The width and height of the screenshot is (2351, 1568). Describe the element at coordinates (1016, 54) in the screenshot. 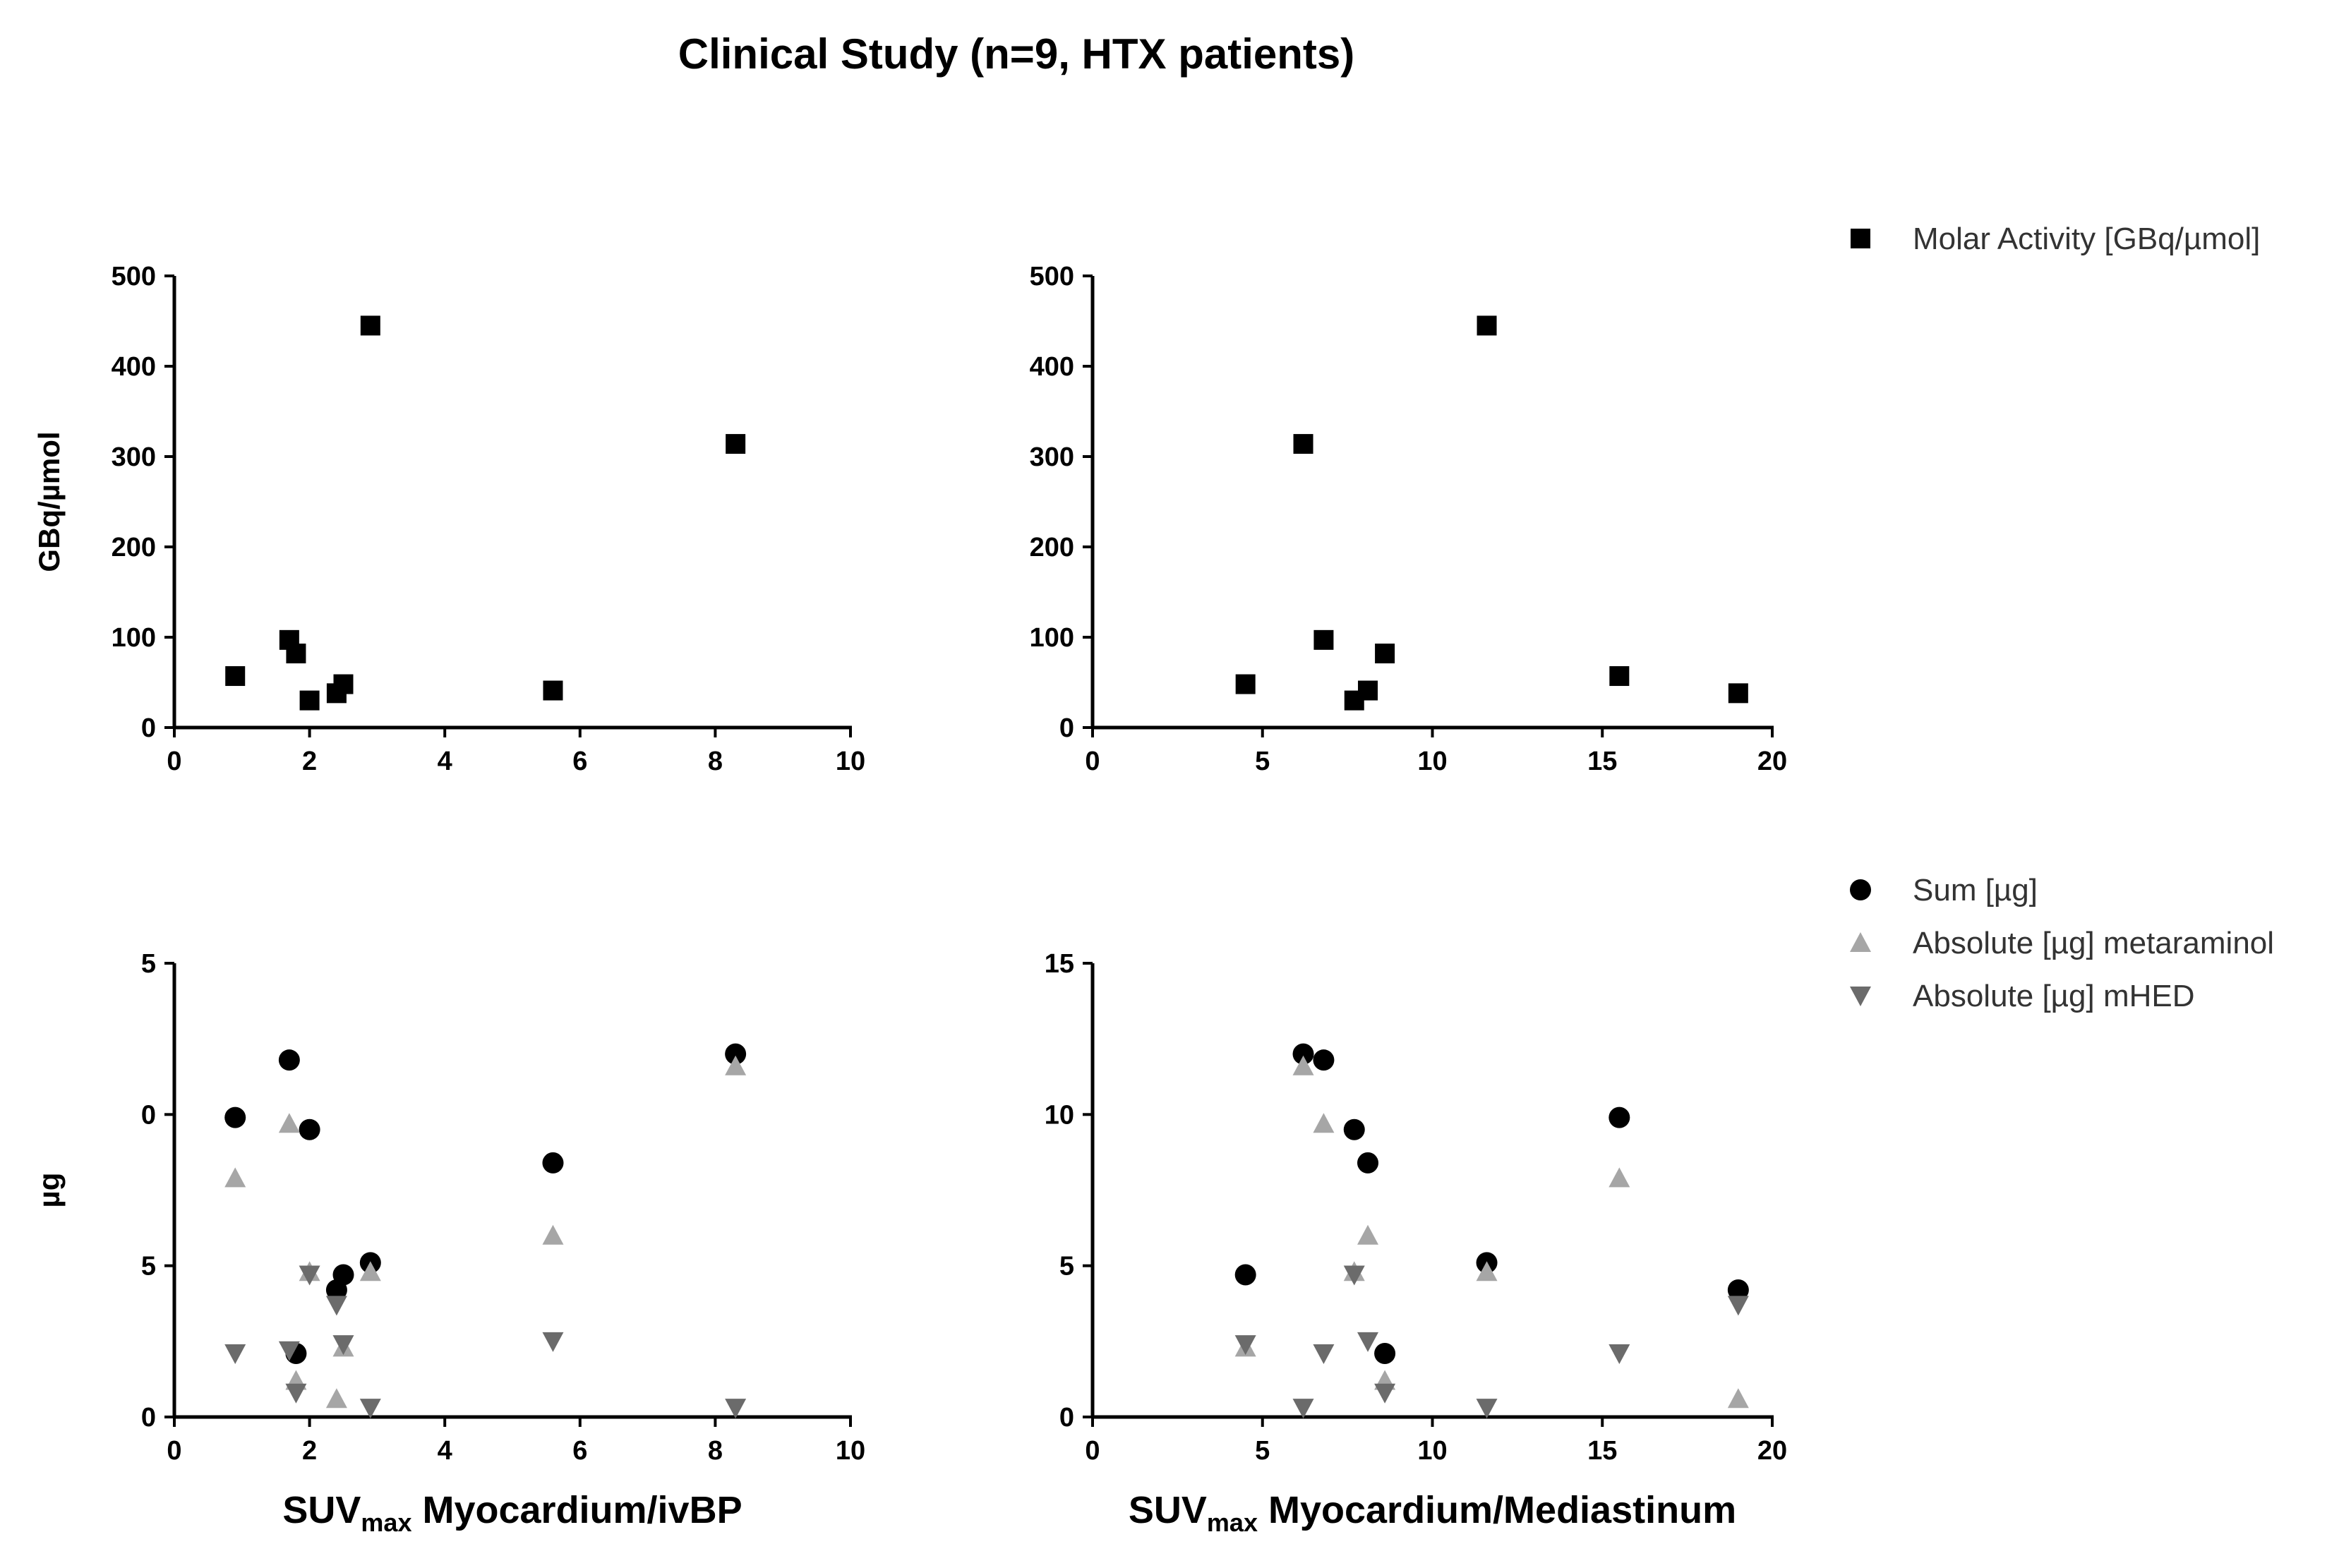

I see `figure-title: Clinical Study (n=9, HTX patients)` at that location.